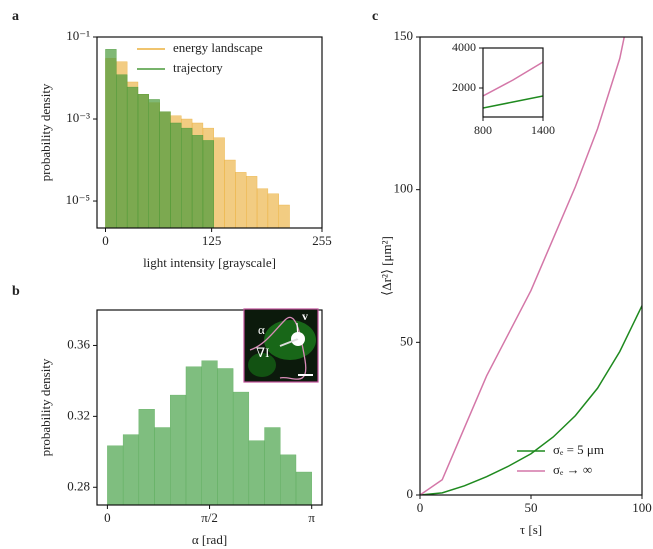  Describe the element at coordinates (78, 35) in the screenshot. I see `y-tick-label: 10⁻¹` at that location.